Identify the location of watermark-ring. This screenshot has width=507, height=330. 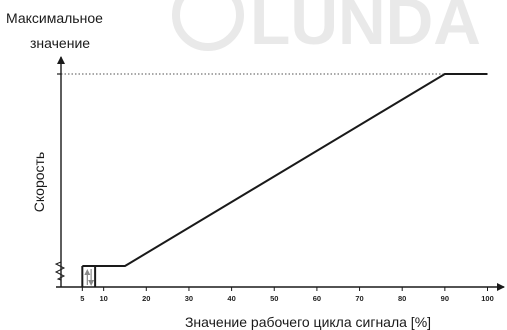
(208, 25).